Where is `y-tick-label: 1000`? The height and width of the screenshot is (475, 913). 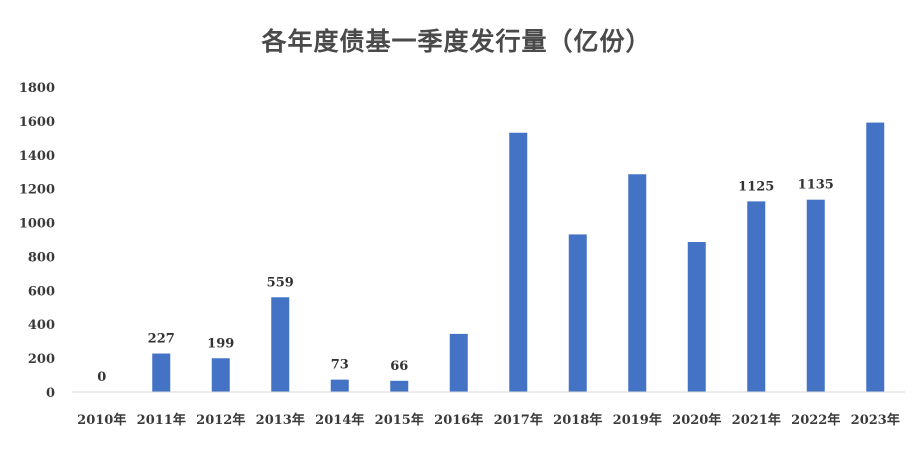
y-tick-label: 1000 is located at coordinates (37, 224).